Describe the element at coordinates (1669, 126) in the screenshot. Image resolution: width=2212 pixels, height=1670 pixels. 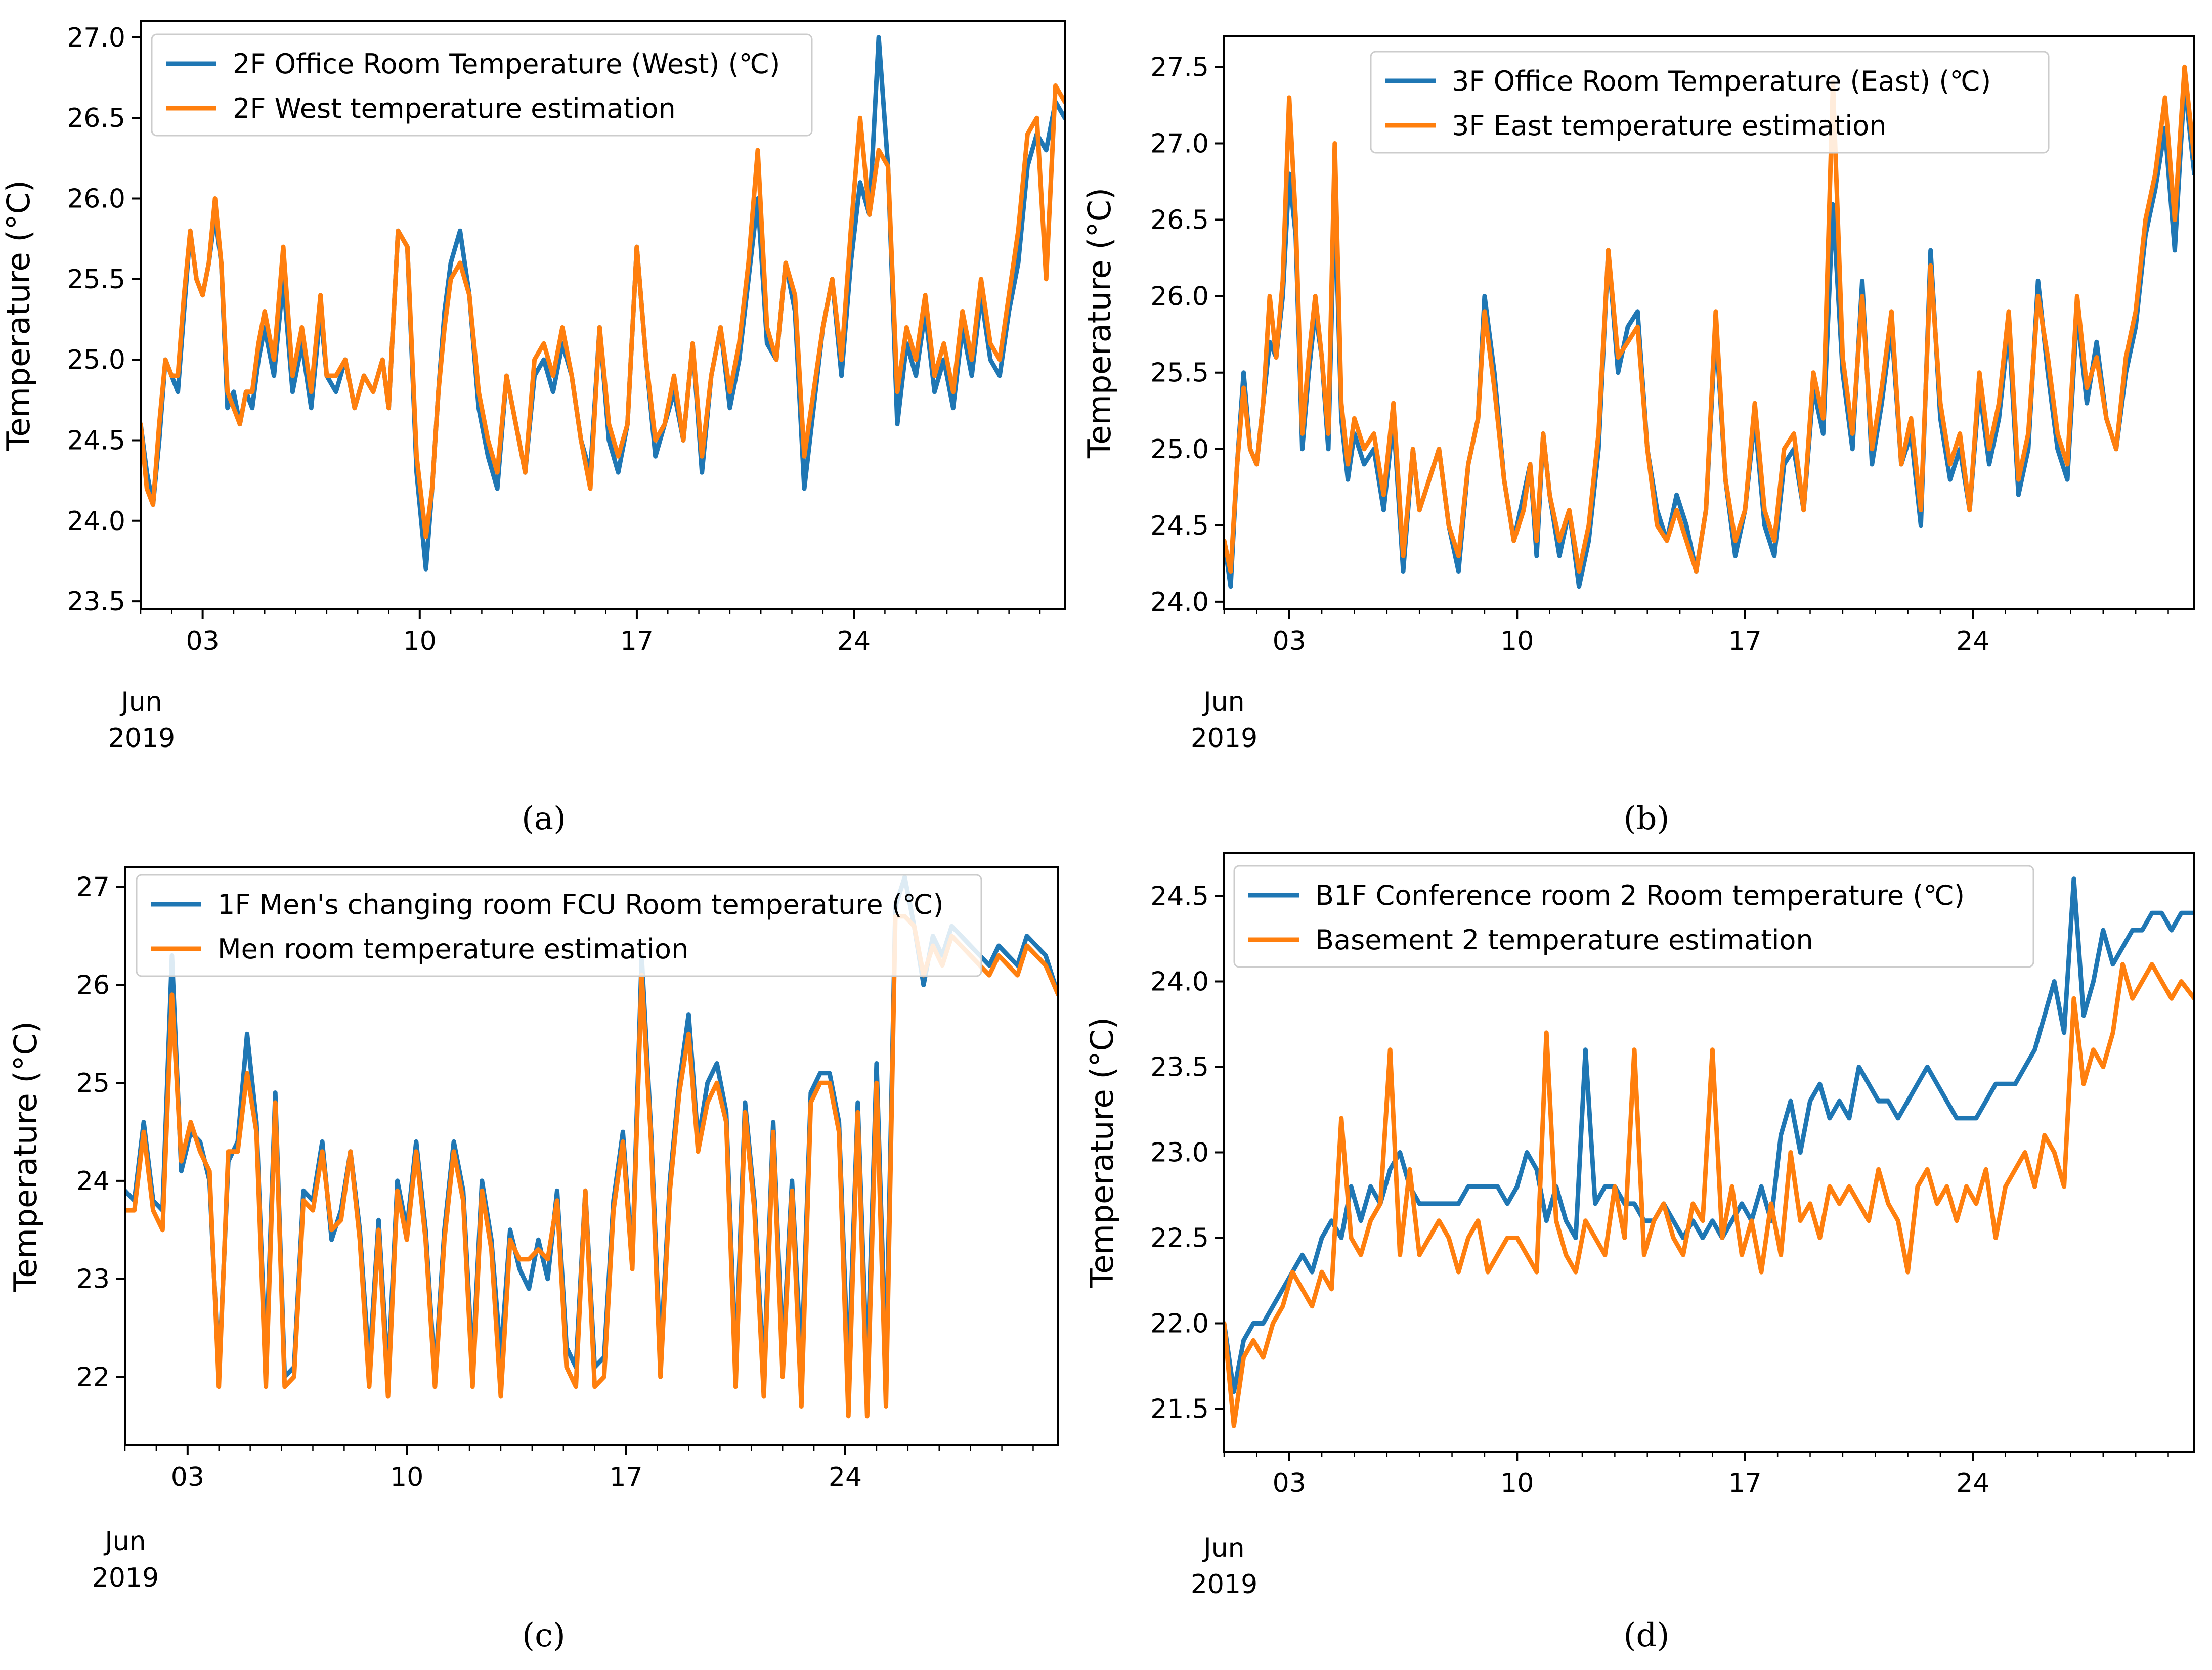
I see `legend-entry: 3F East temperature estimation` at that location.